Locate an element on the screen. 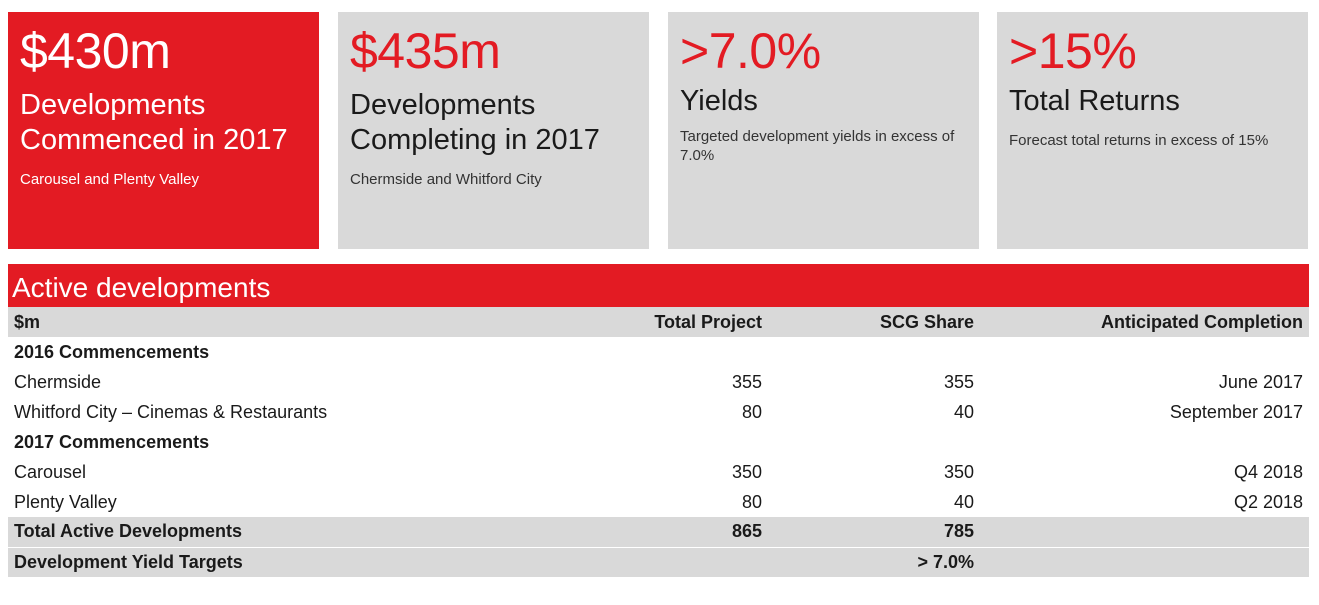 The height and width of the screenshot is (605, 1319). header-scg-share: SCG Share is located at coordinates (926, 321).